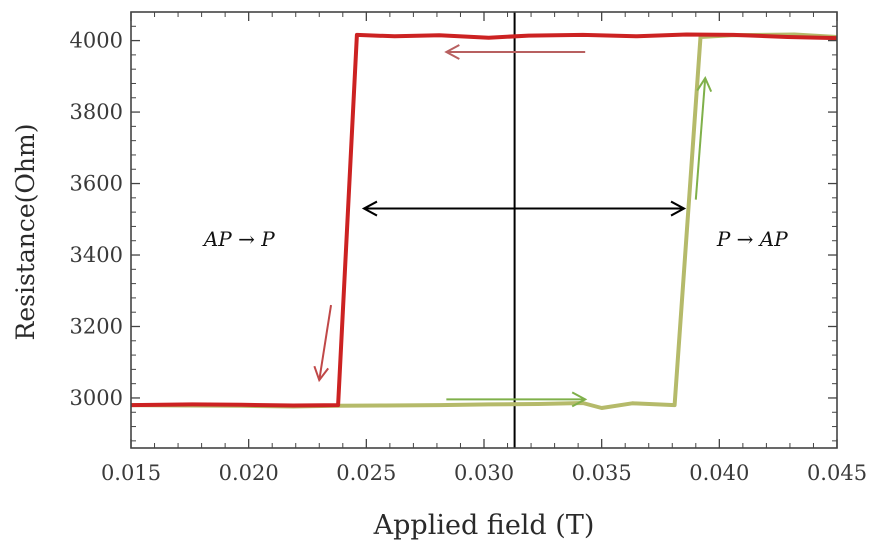 This screenshot has width=869, height=549. I want to click on y-tick-label: 3400, so click(96, 255).